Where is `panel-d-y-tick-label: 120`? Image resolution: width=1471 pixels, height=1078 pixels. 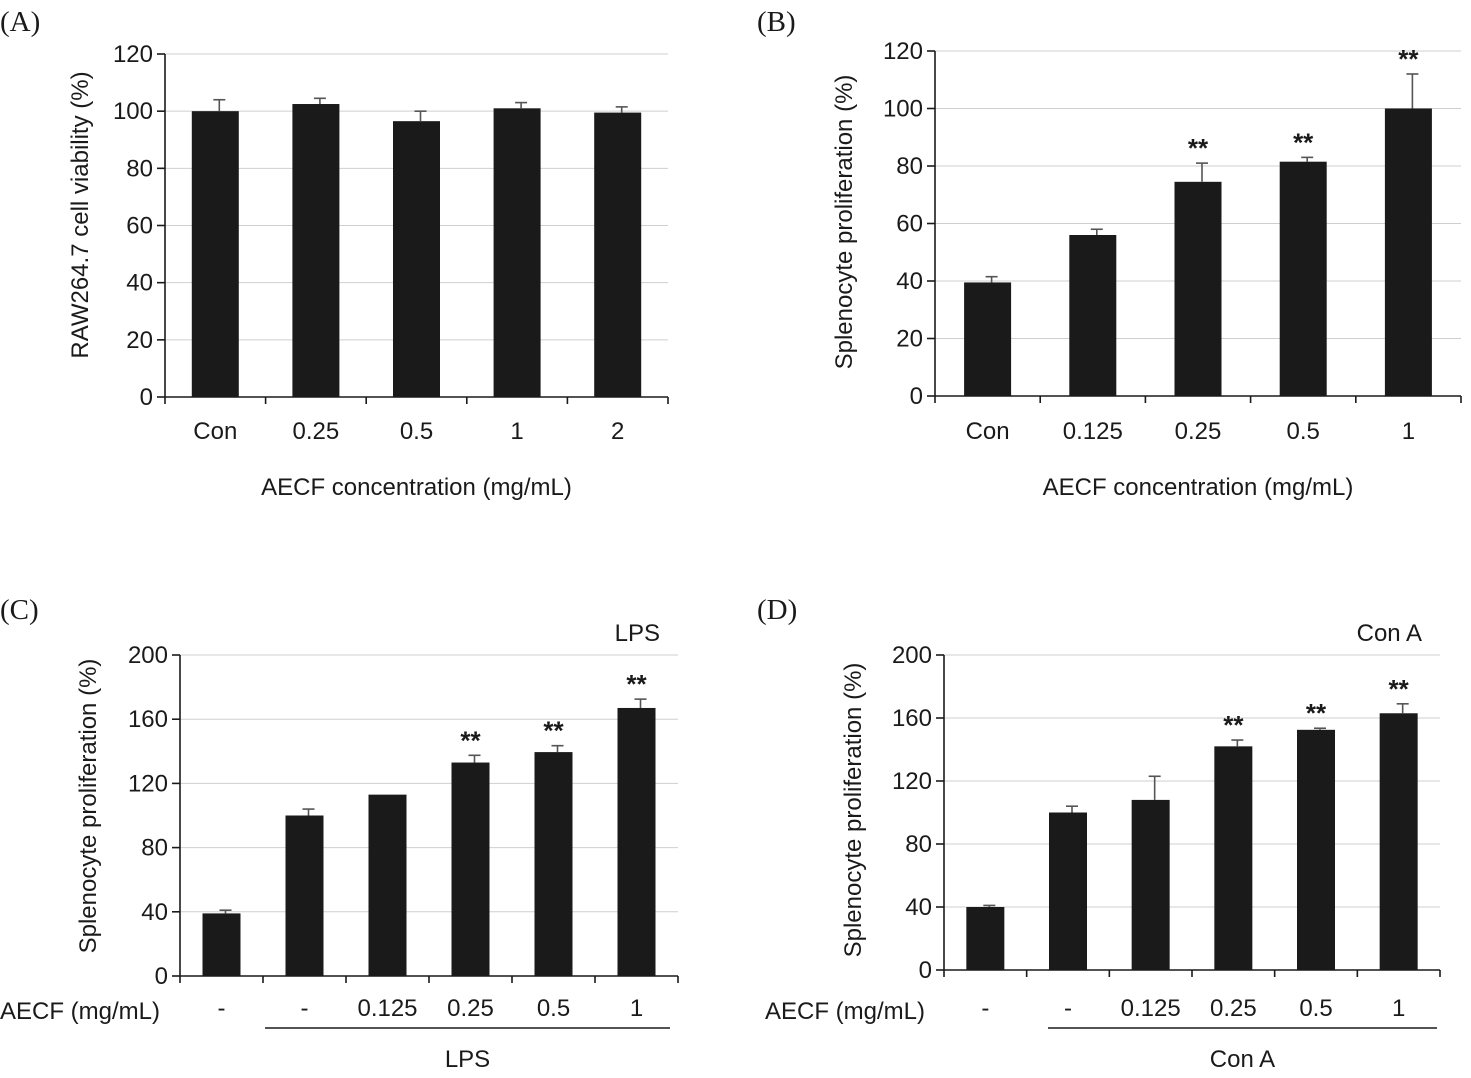 panel-d-y-tick-label: 120 is located at coordinates (912, 781).